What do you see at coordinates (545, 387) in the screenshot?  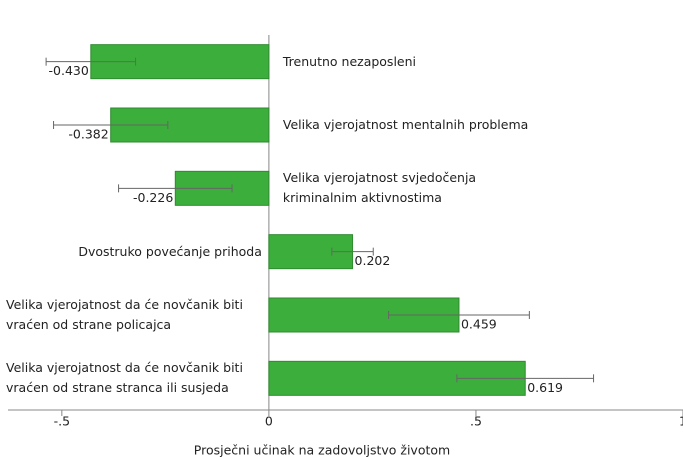 I see `value-label: 0.619` at bounding box center [545, 387].